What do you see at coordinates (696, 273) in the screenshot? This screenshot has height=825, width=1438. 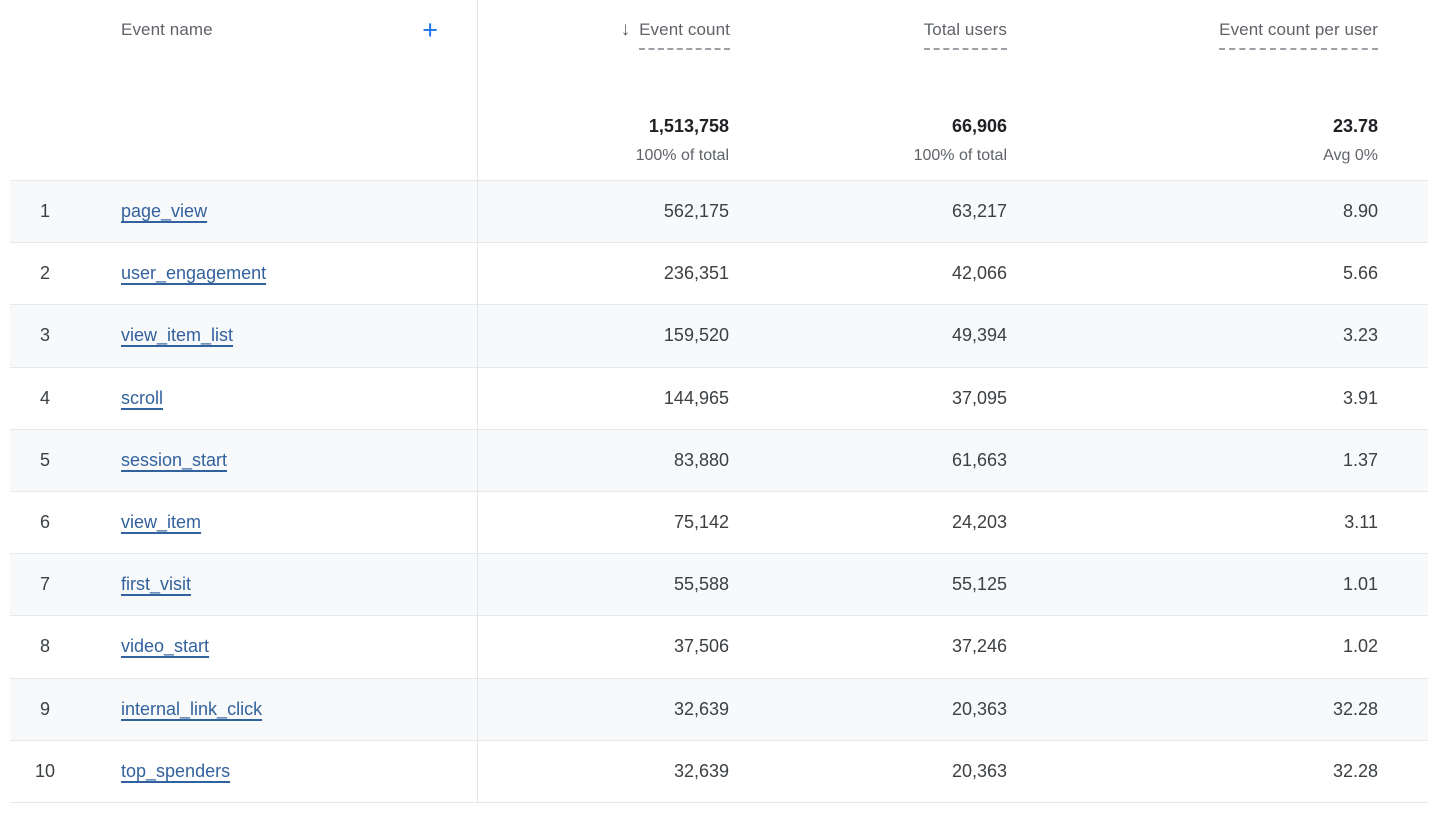 I see `event-count-cell: 236,351` at bounding box center [696, 273].